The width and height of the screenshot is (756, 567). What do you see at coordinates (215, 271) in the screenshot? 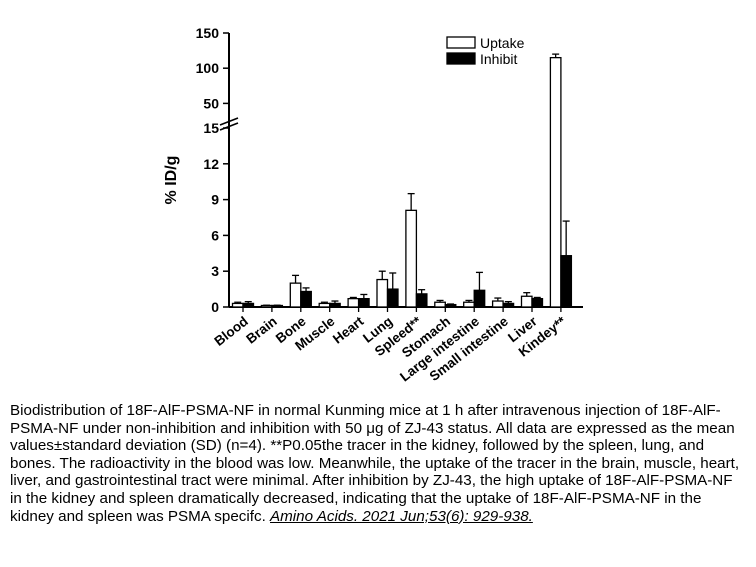
I see `y-tick-label: 3` at bounding box center [215, 271].